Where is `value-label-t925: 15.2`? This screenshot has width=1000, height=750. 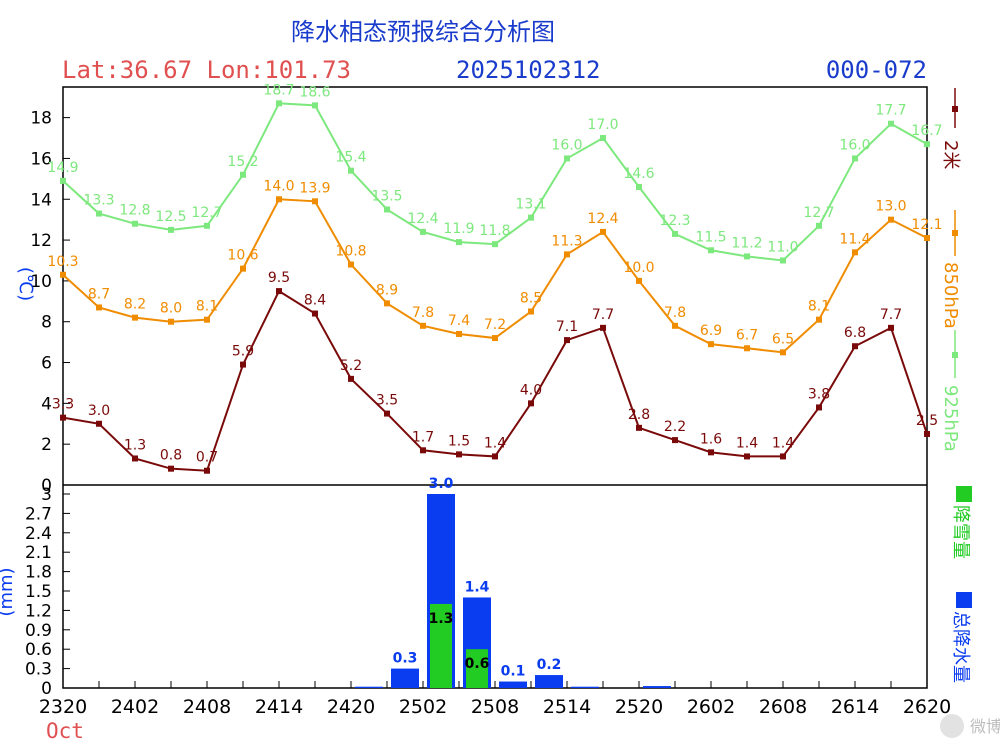
value-label-t925: 15.2 is located at coordinates (242, 162).